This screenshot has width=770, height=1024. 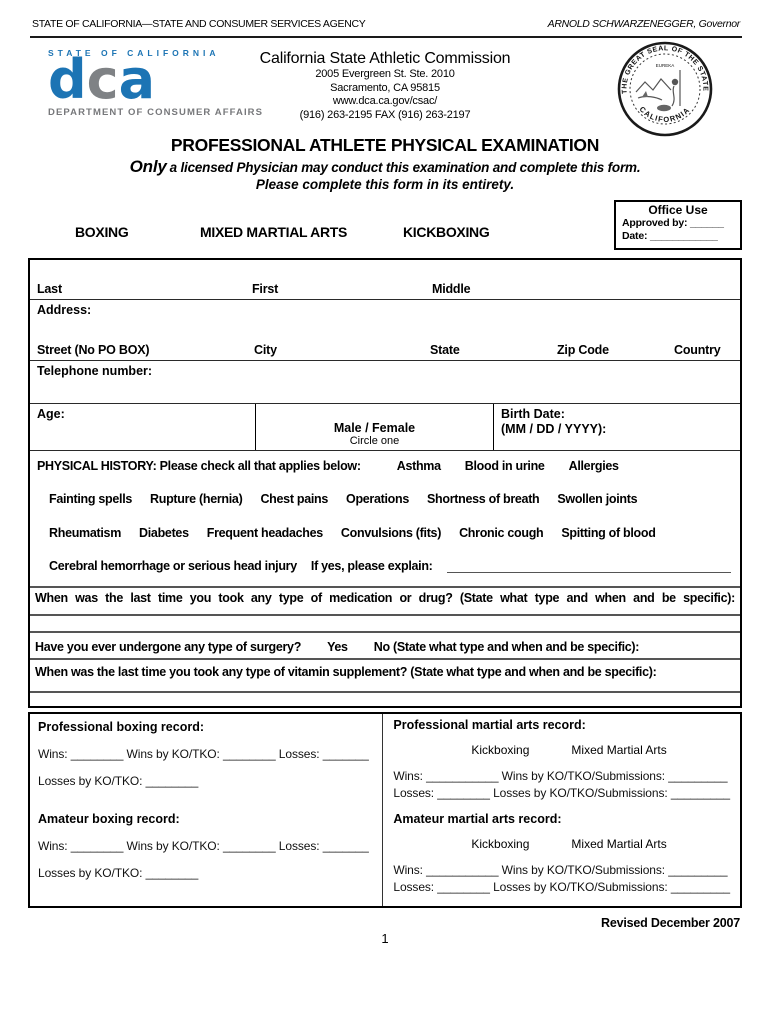 I want to click on condition-fainting-spells: Fainting spells, so click(x=91, y=499).